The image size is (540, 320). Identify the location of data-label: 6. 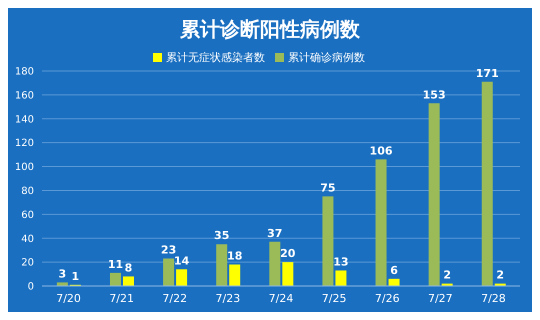
(394, 270).